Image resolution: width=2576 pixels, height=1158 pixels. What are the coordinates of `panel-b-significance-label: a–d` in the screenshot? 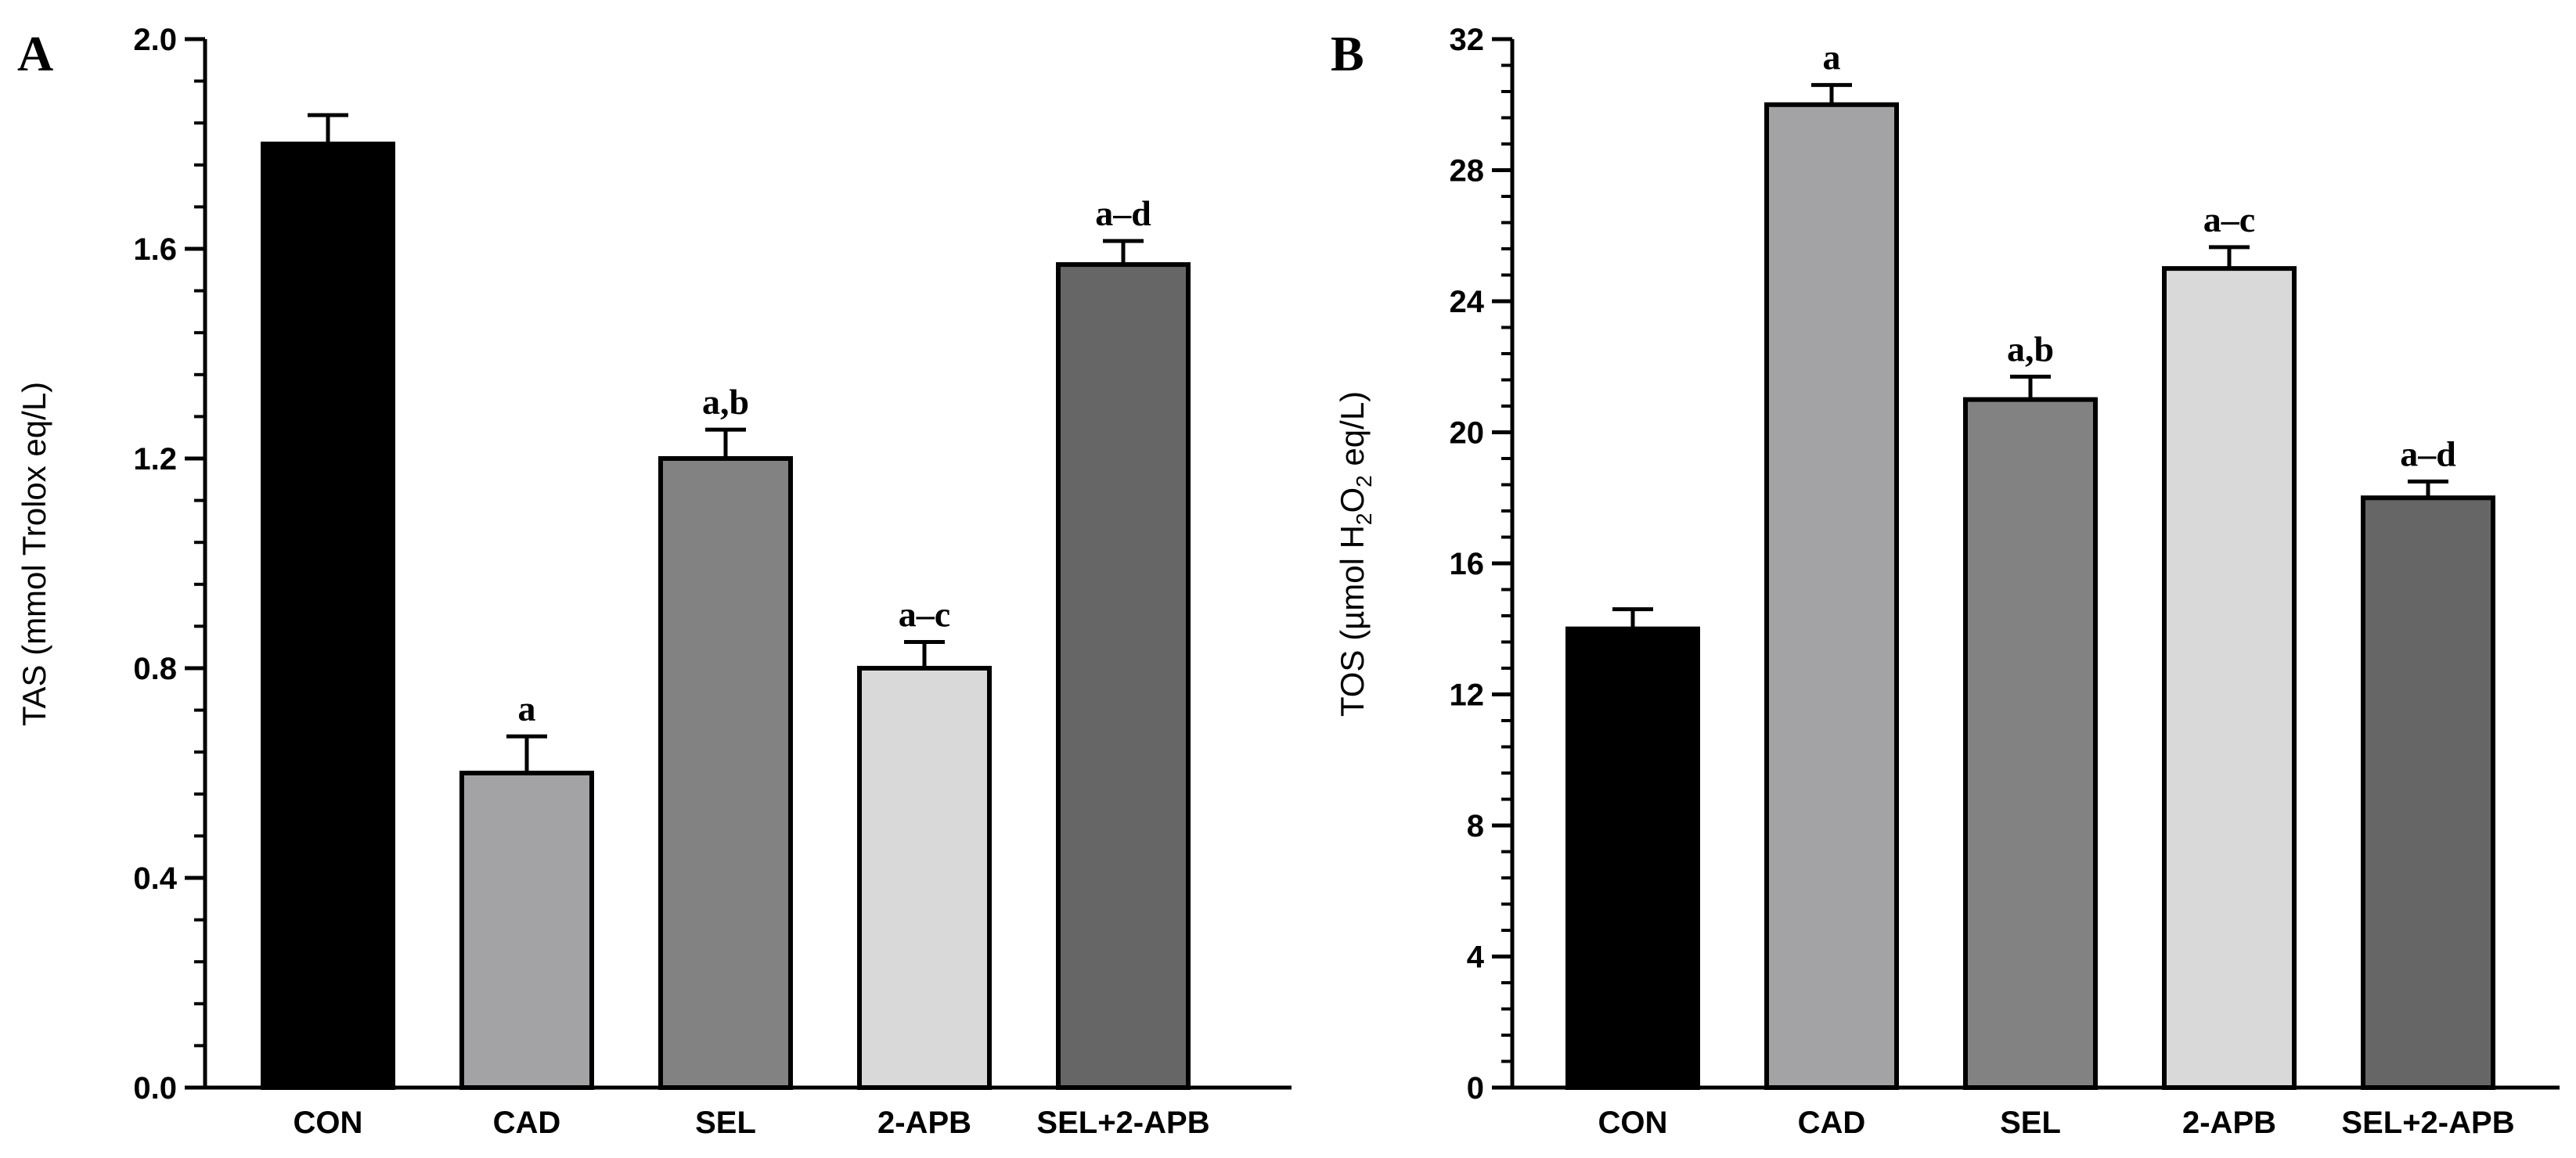 It's located at (2428, 453).